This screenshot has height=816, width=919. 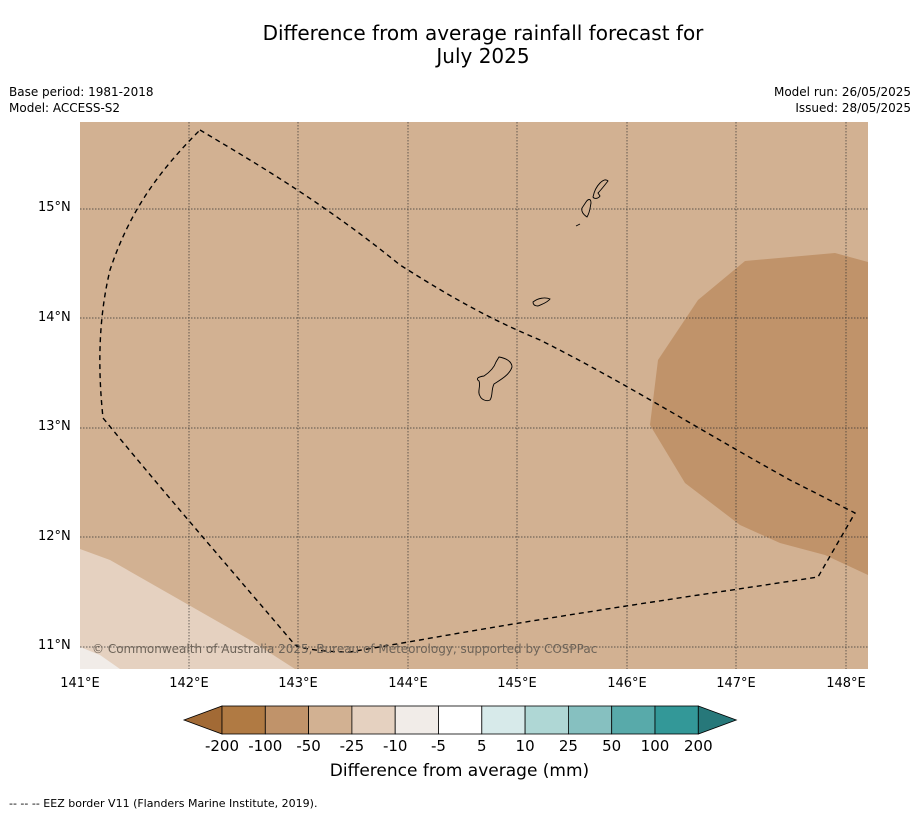 What do you see at coordinates (698, 746) in the screenshot?
I see `colorbar-tick-label: 200` at bounding box center [698, 746].